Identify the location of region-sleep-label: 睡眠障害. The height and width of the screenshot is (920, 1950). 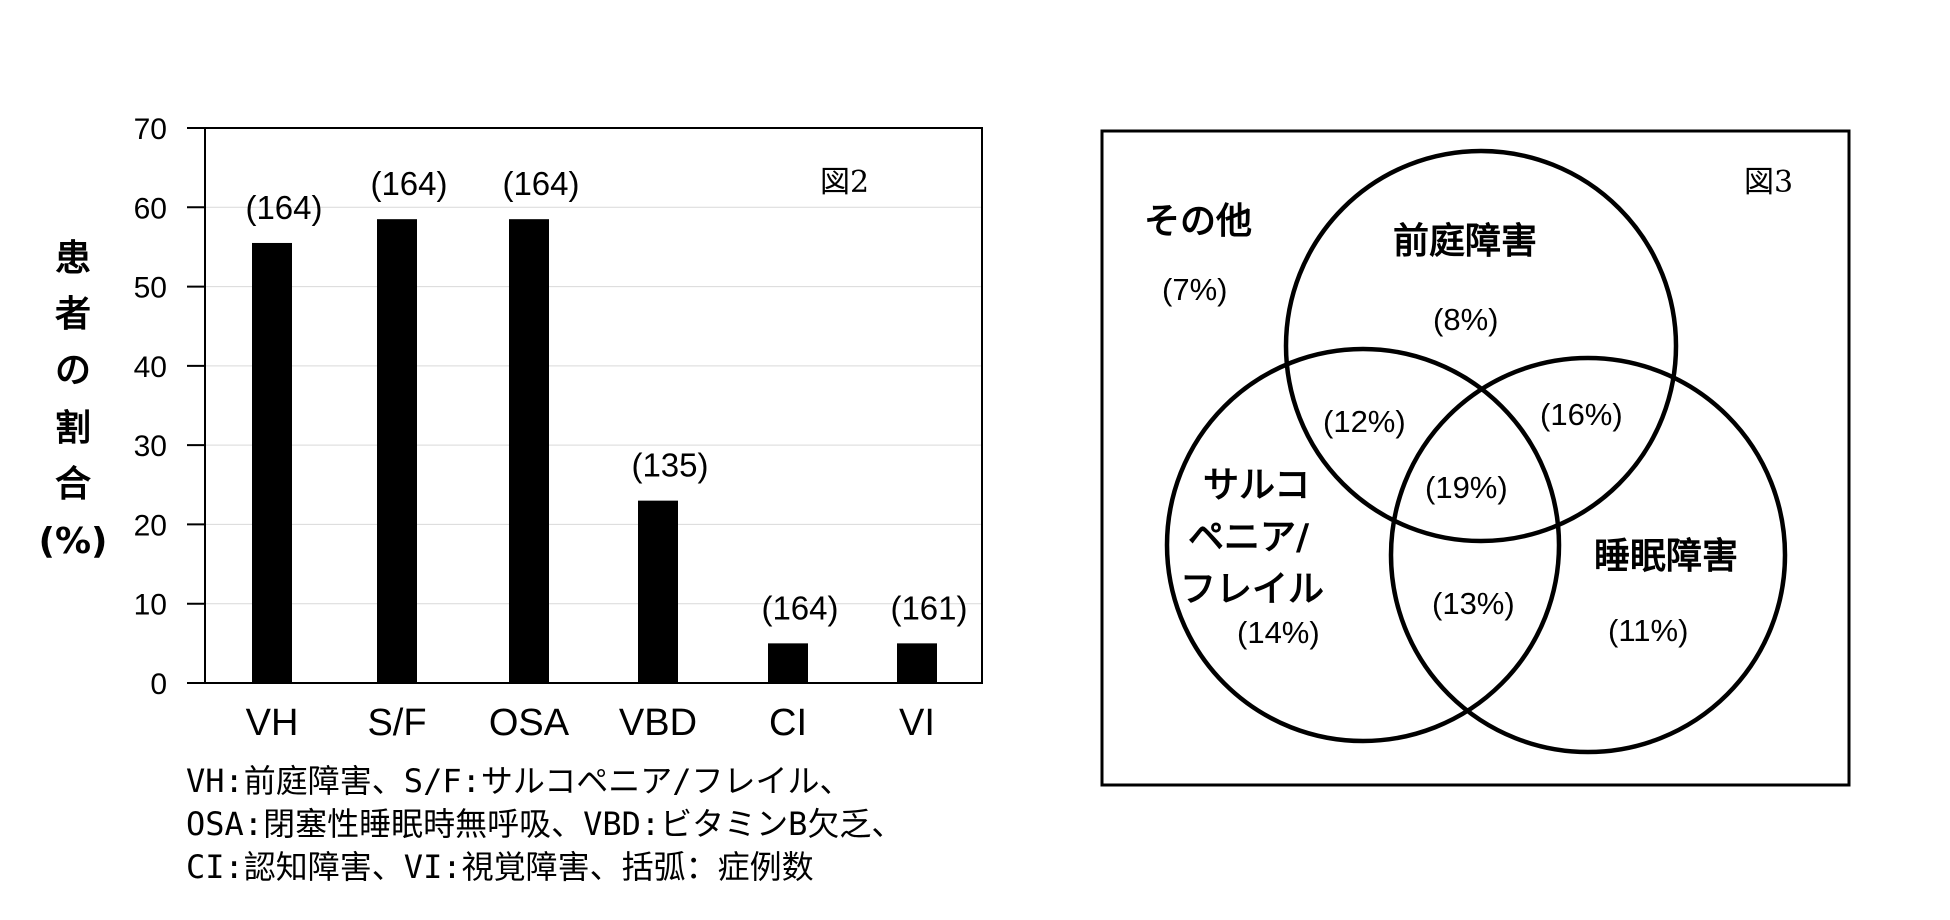
(1666, 556).